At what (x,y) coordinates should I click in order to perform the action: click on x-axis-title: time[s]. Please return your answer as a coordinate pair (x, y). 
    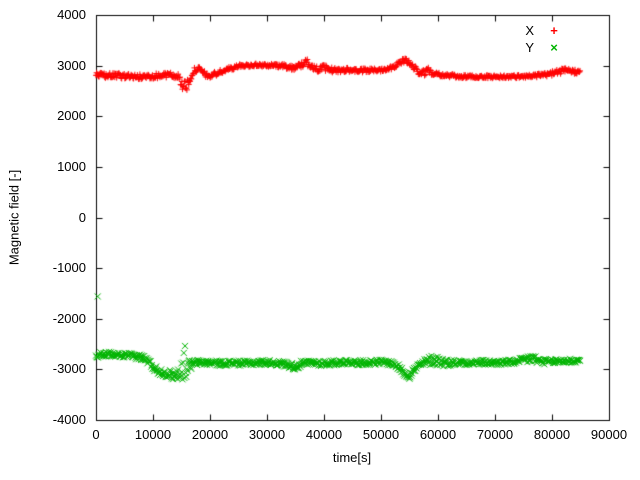
    Looking at the image, I should click on (352, 457).